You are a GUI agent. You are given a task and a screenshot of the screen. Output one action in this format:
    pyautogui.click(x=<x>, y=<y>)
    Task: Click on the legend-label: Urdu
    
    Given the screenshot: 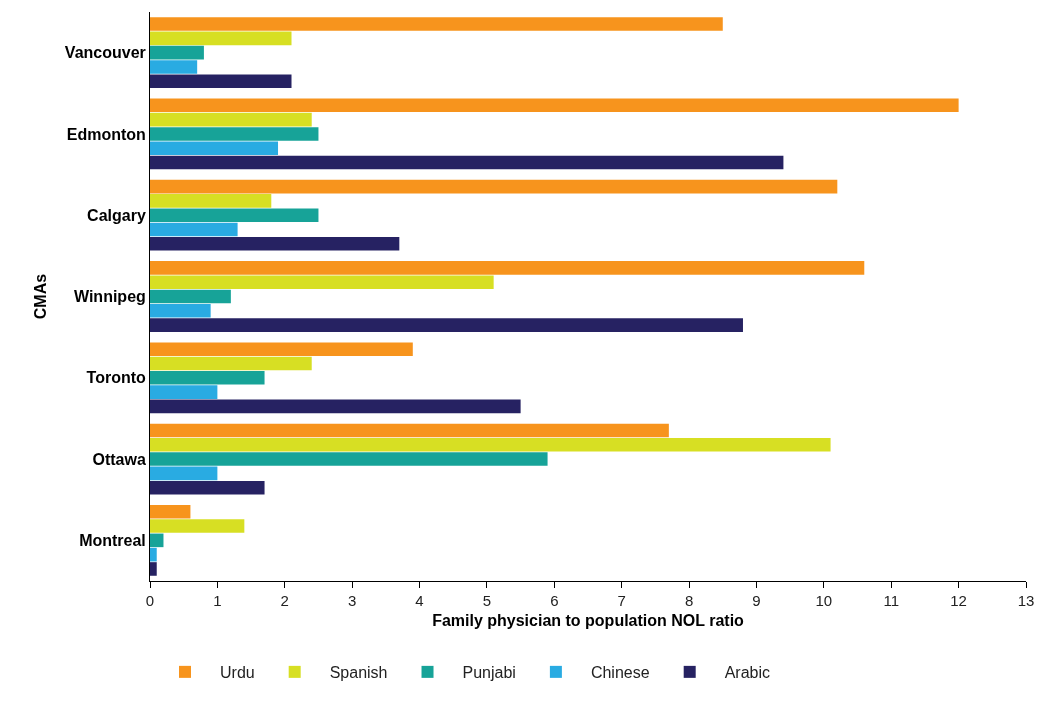 What is the action you would take?
    pyautogui.click(x=237, y=673)
    